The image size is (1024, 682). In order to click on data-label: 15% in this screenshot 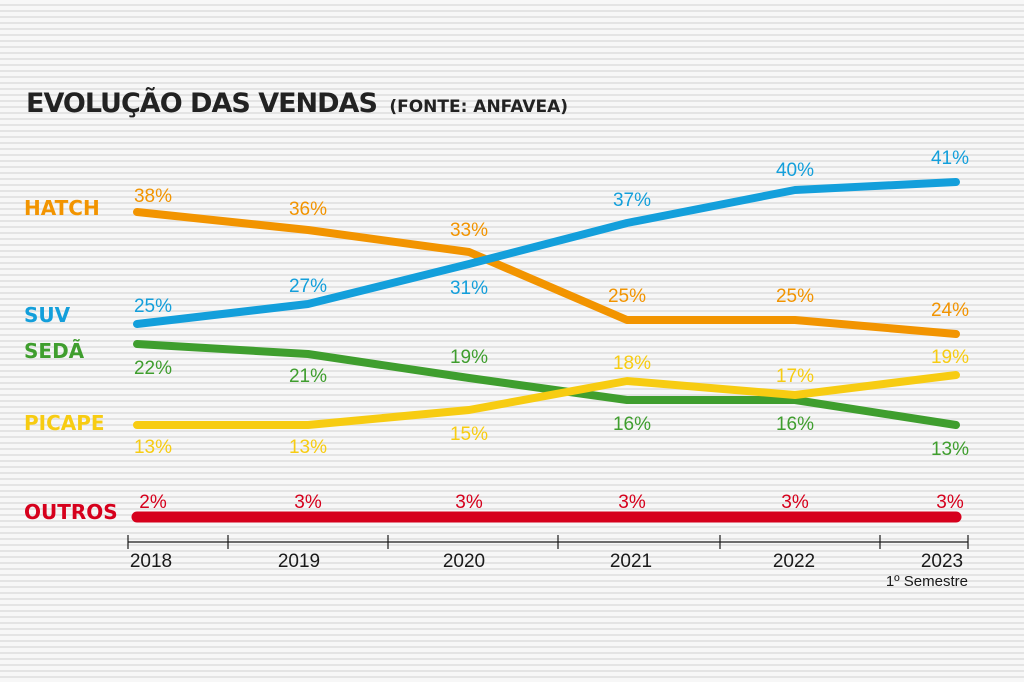, I will do `click(469, 434)`.